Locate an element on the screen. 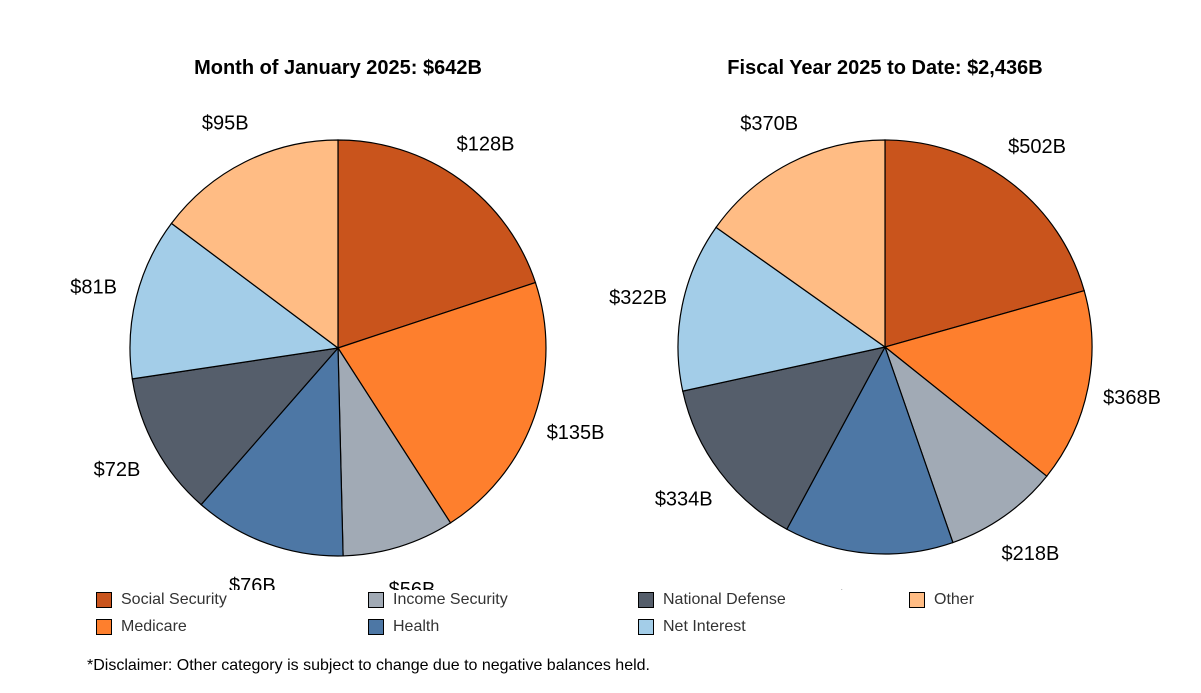  legend-item-income-security: Income Security is located at coordinates (438, 600).